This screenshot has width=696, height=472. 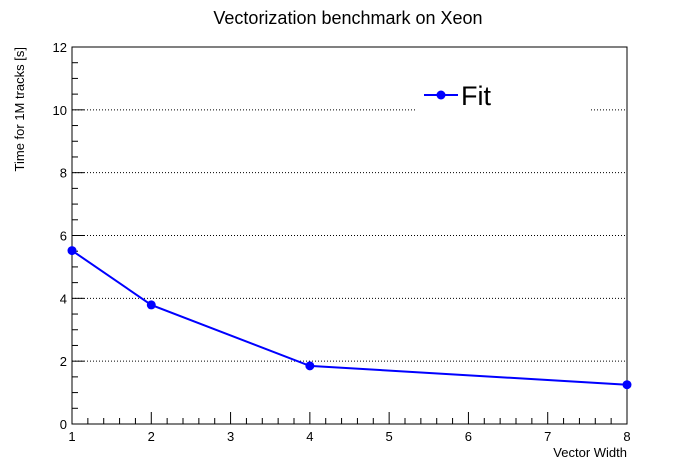 I want to click on x-tick-label: 7, so click(x=547, y=436).